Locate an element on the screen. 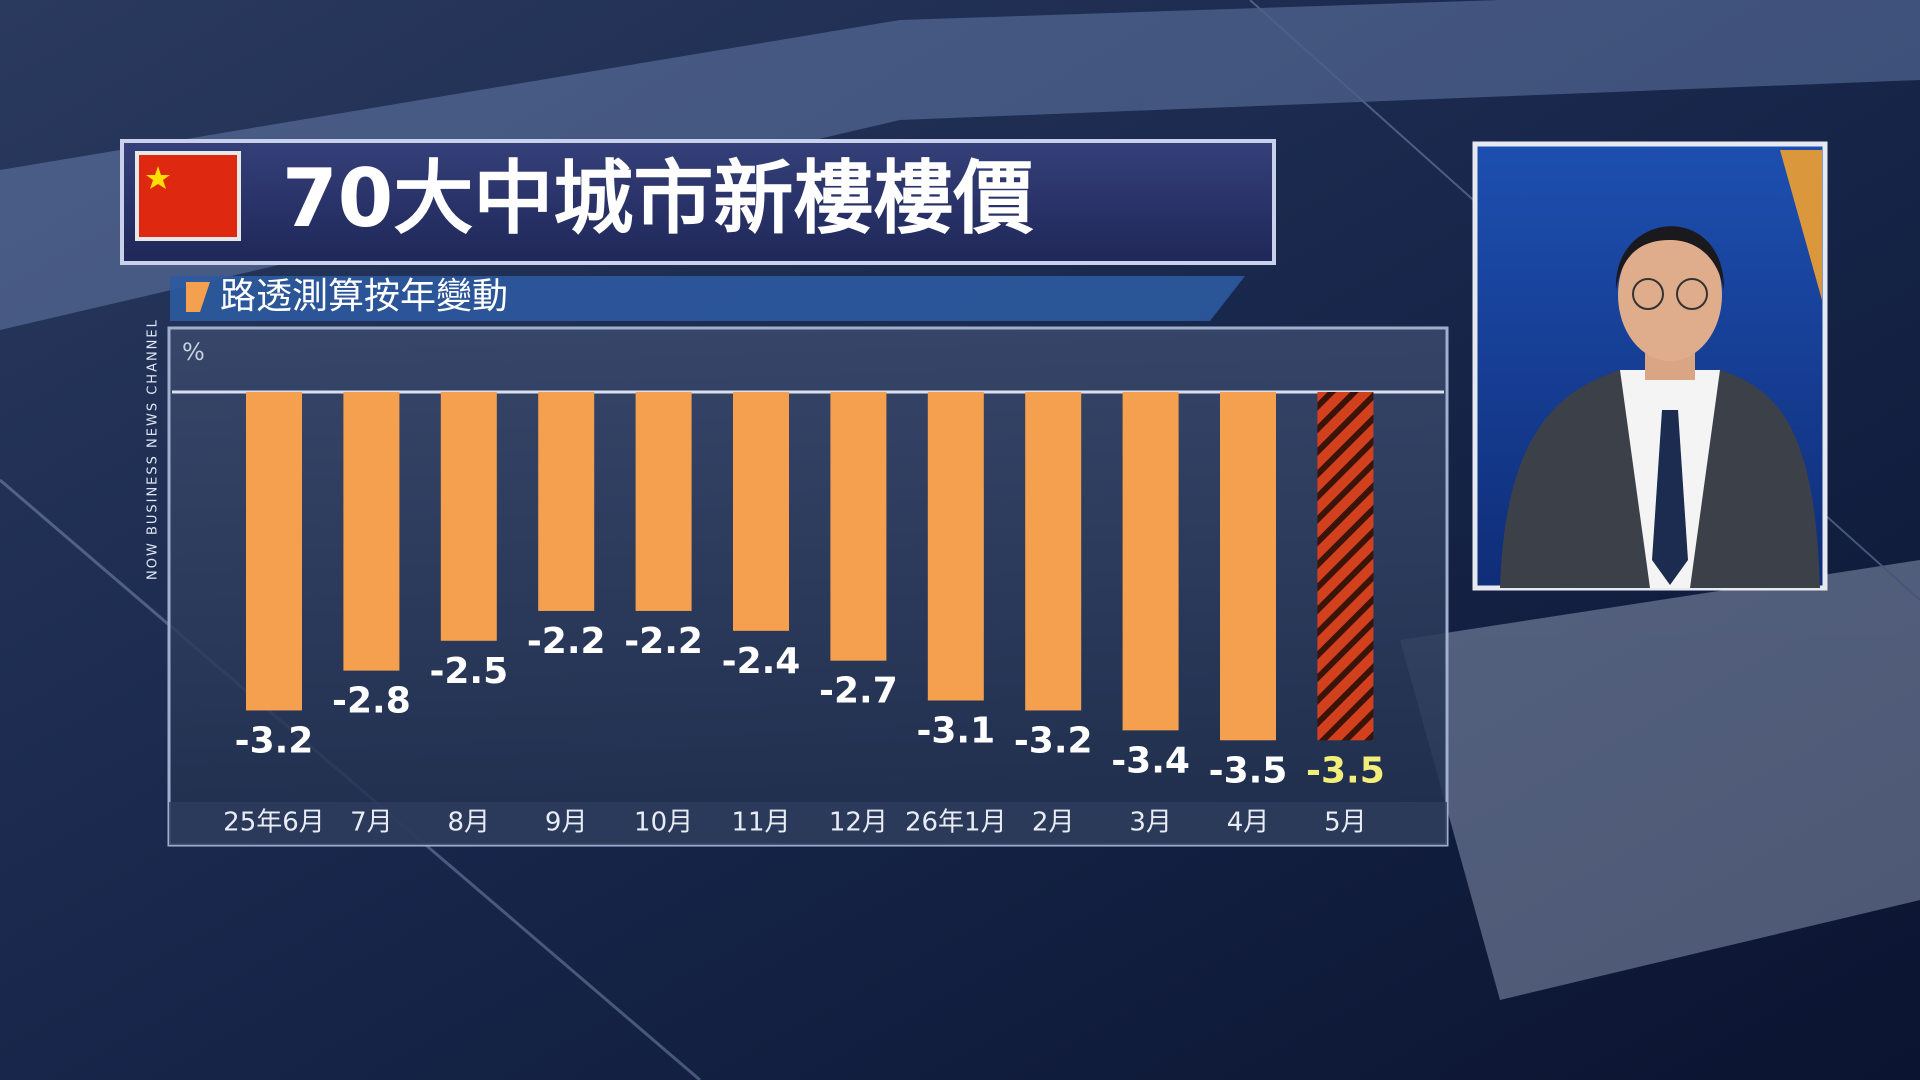  value-label: -2.5 is located at coordinates (468, 671).